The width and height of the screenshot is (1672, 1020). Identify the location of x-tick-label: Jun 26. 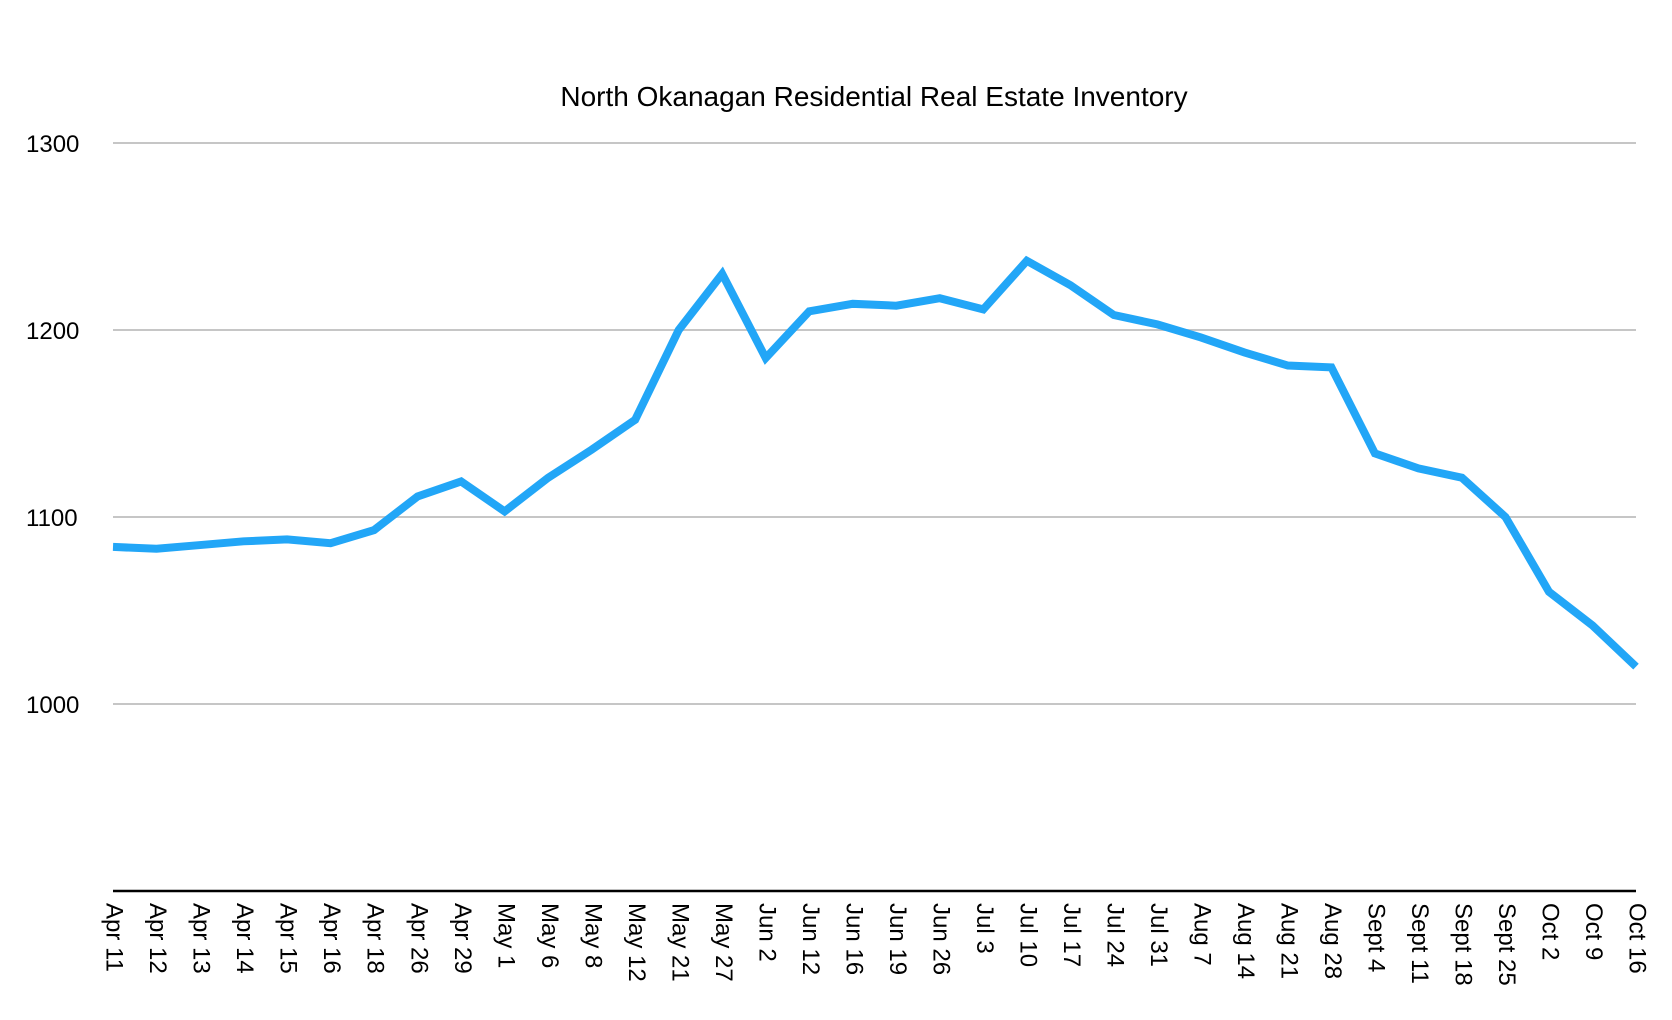
(940, 939).